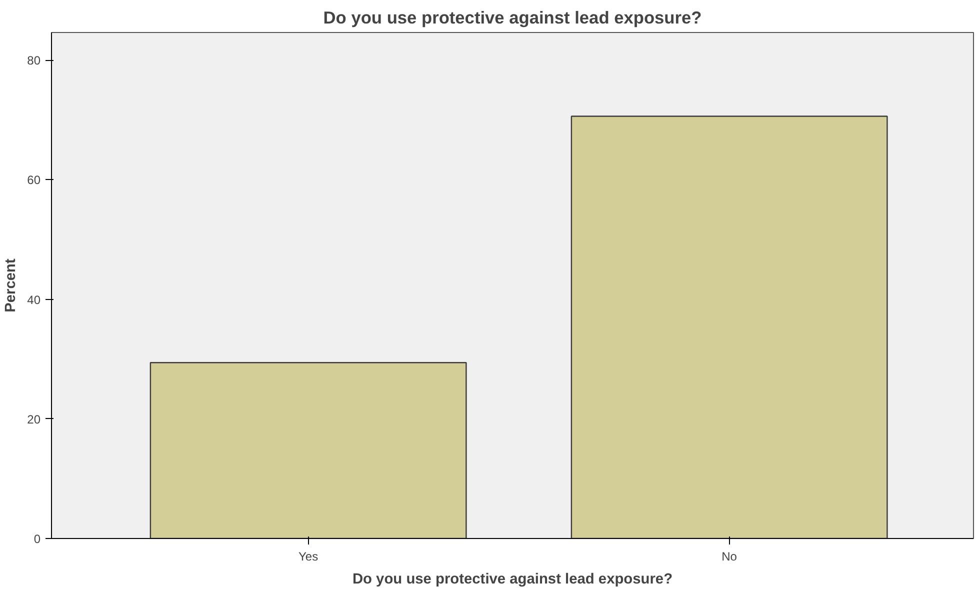 This screenshot has width=979, height=594. Describe the element at coordinates (512, 580) in the screenshot. I see `x-axis-title: Do you use protective against lead exposure?` at that location.